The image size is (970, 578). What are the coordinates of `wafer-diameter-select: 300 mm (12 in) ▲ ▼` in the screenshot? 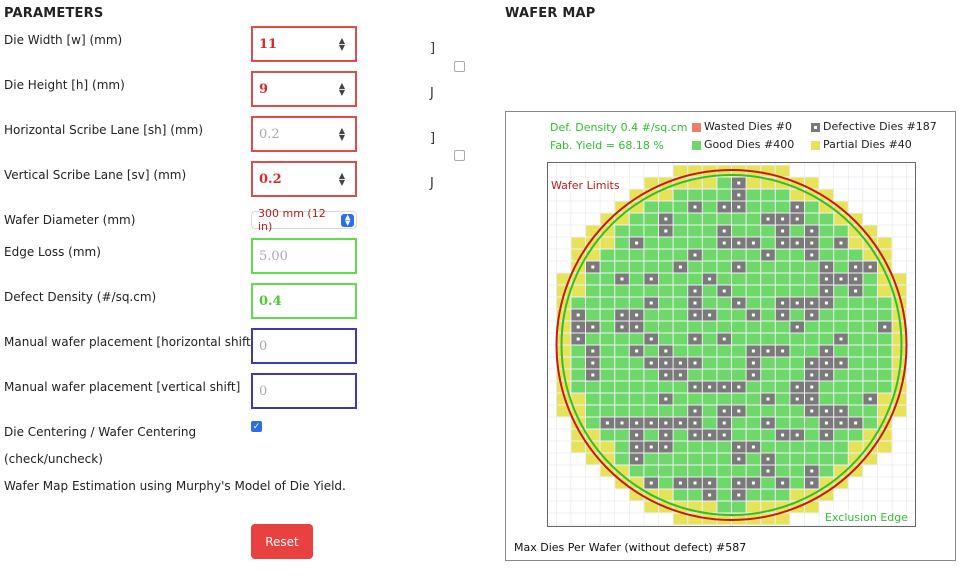 It's located at (304, 220).